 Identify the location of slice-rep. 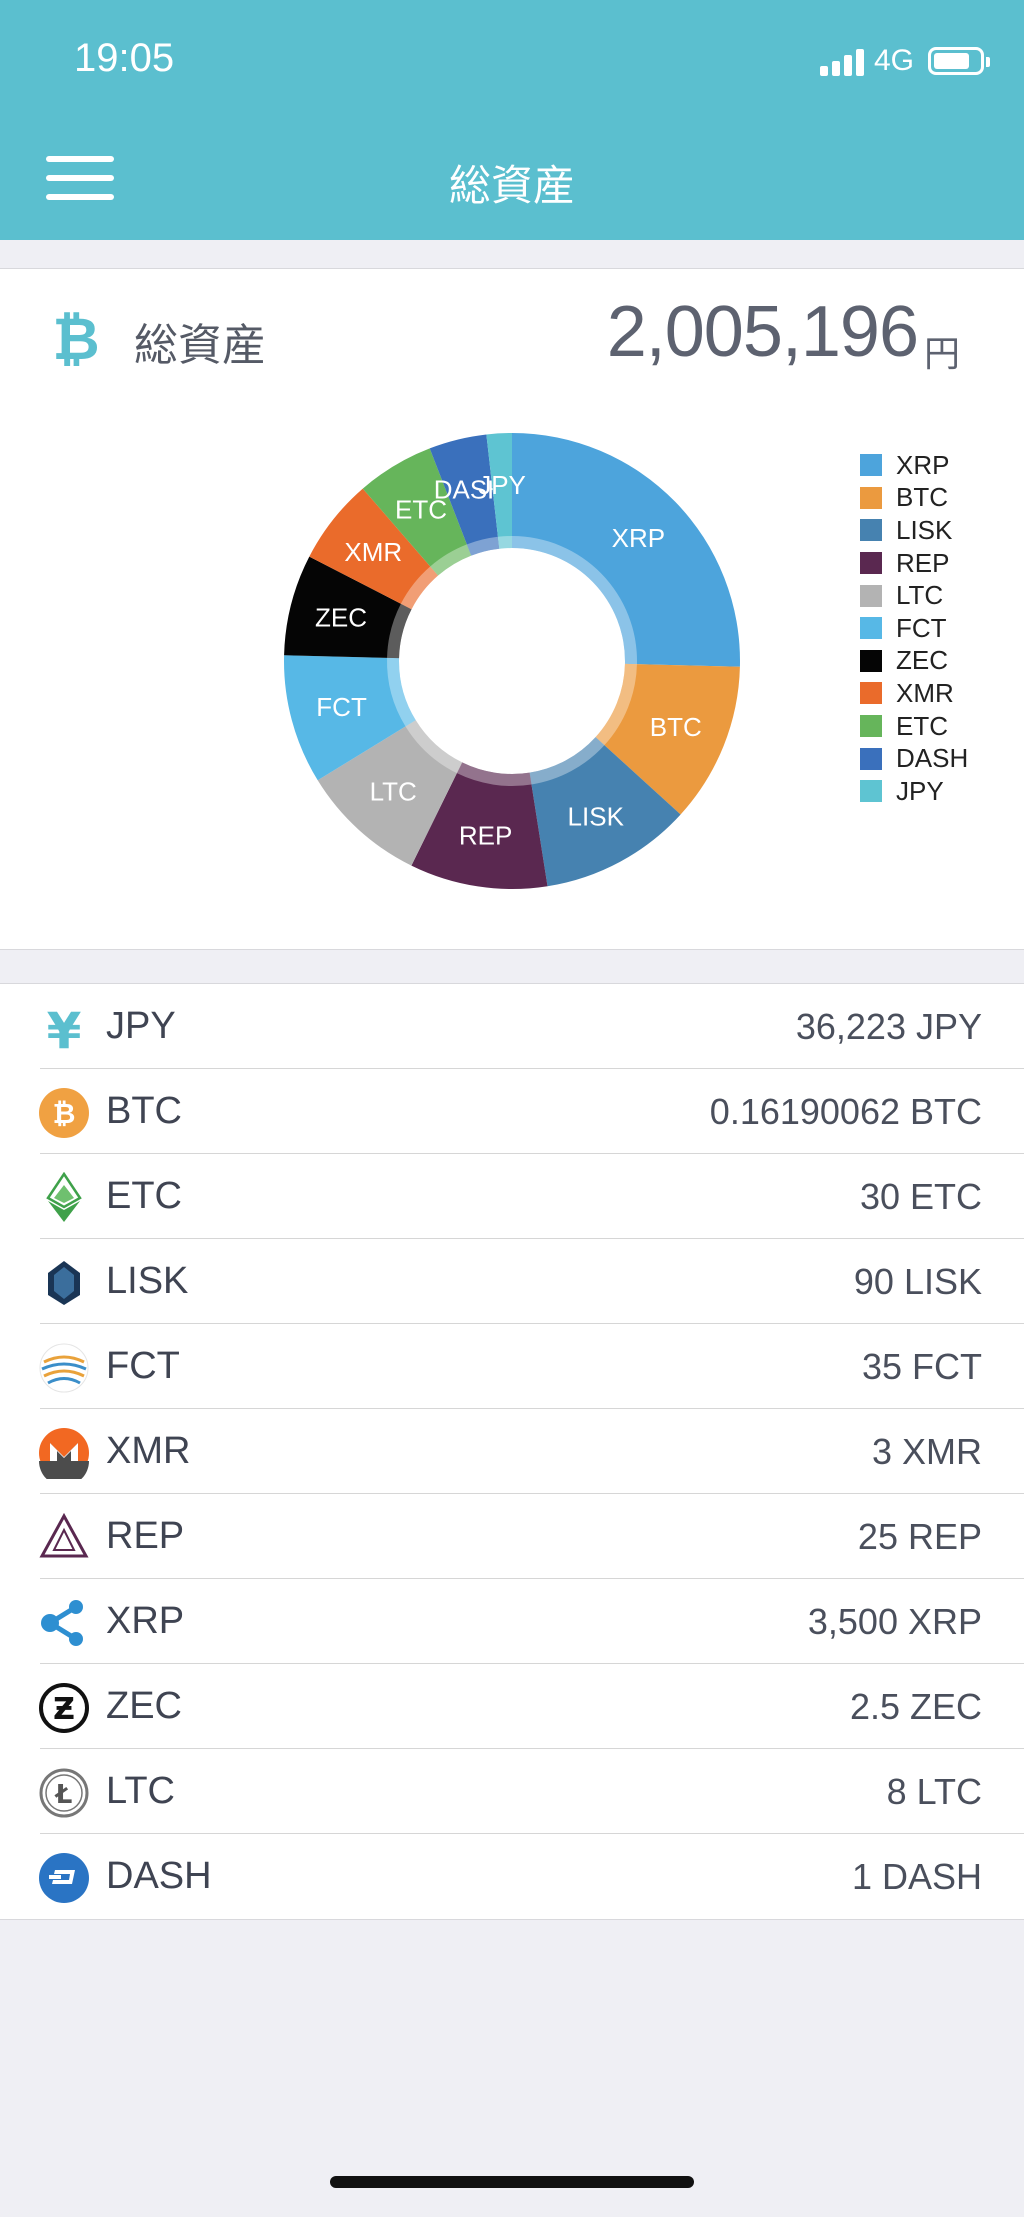
(479, 825).